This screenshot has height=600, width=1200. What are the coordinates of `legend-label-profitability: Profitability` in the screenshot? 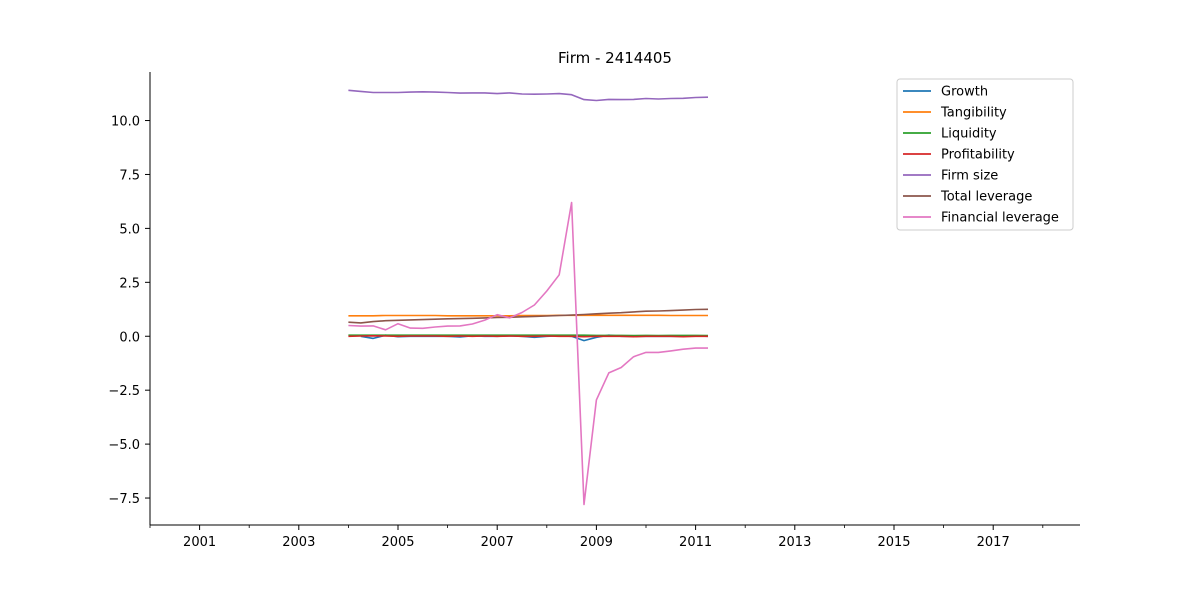 It's located at (978, 155).